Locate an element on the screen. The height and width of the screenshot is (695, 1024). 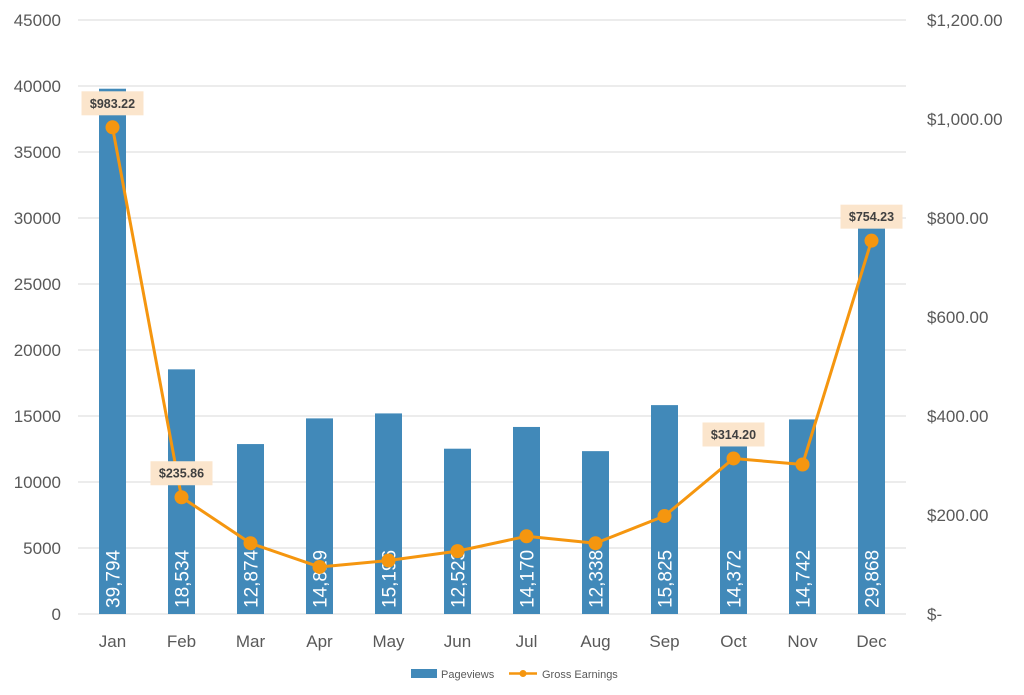
right-axis-tick-label: $1,200.00 is located at coordinates (965, 20).